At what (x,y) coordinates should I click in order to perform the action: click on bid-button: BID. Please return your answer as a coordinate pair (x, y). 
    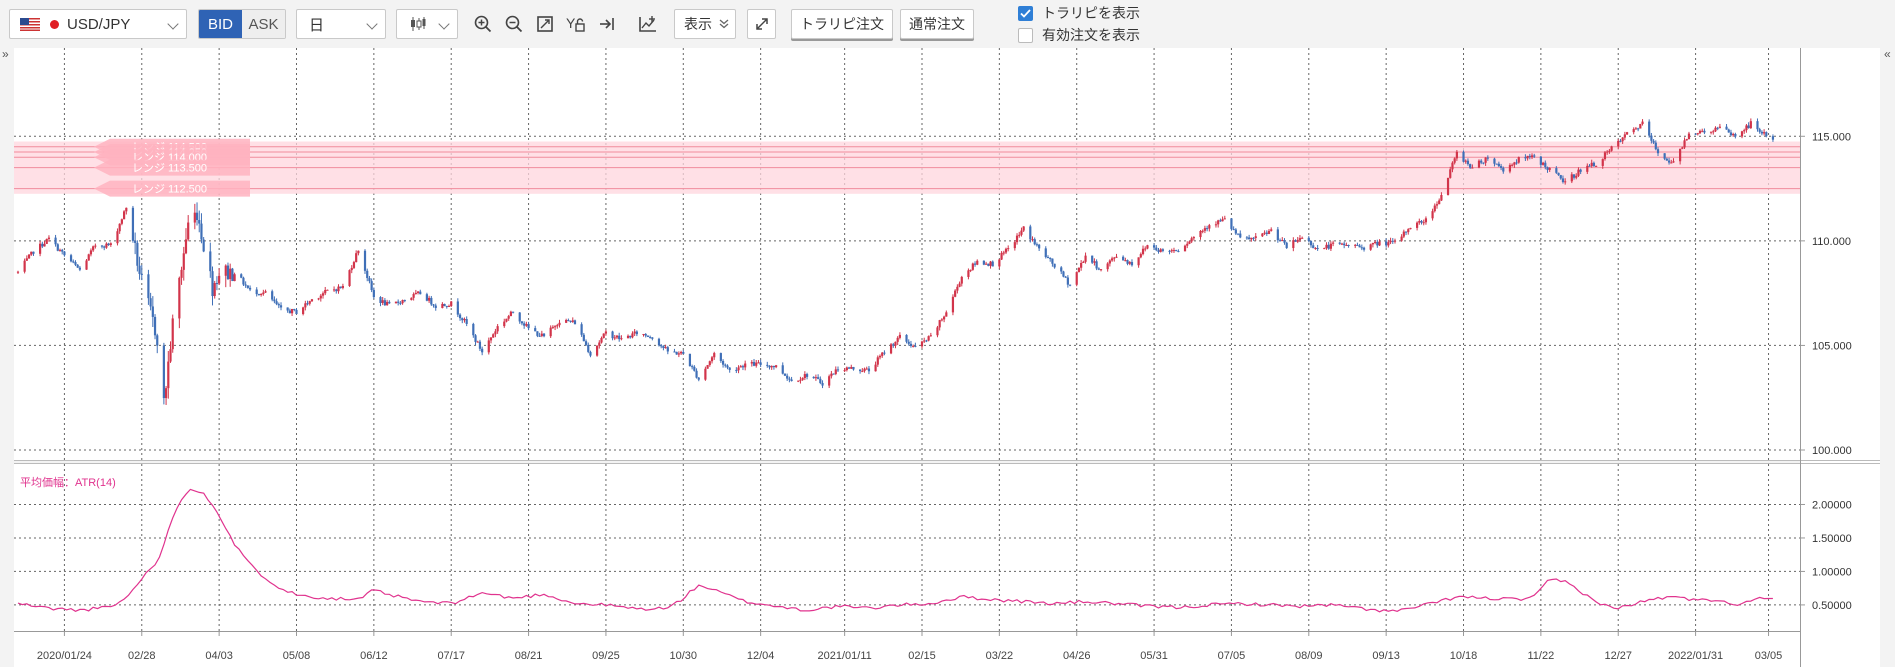
    Looking at the image, I should click on (220, 24).